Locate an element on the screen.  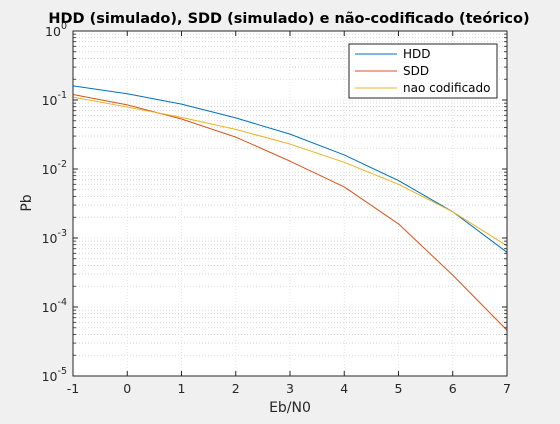
legend-entry-label: nao codificado is located at coordinates (446, 88).